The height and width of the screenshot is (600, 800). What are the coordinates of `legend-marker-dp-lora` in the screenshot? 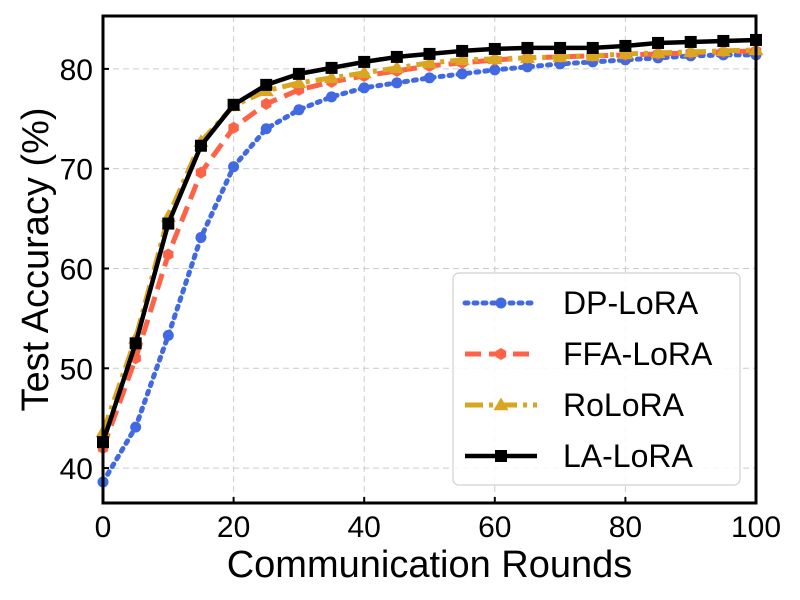 It's located at (501, 303).